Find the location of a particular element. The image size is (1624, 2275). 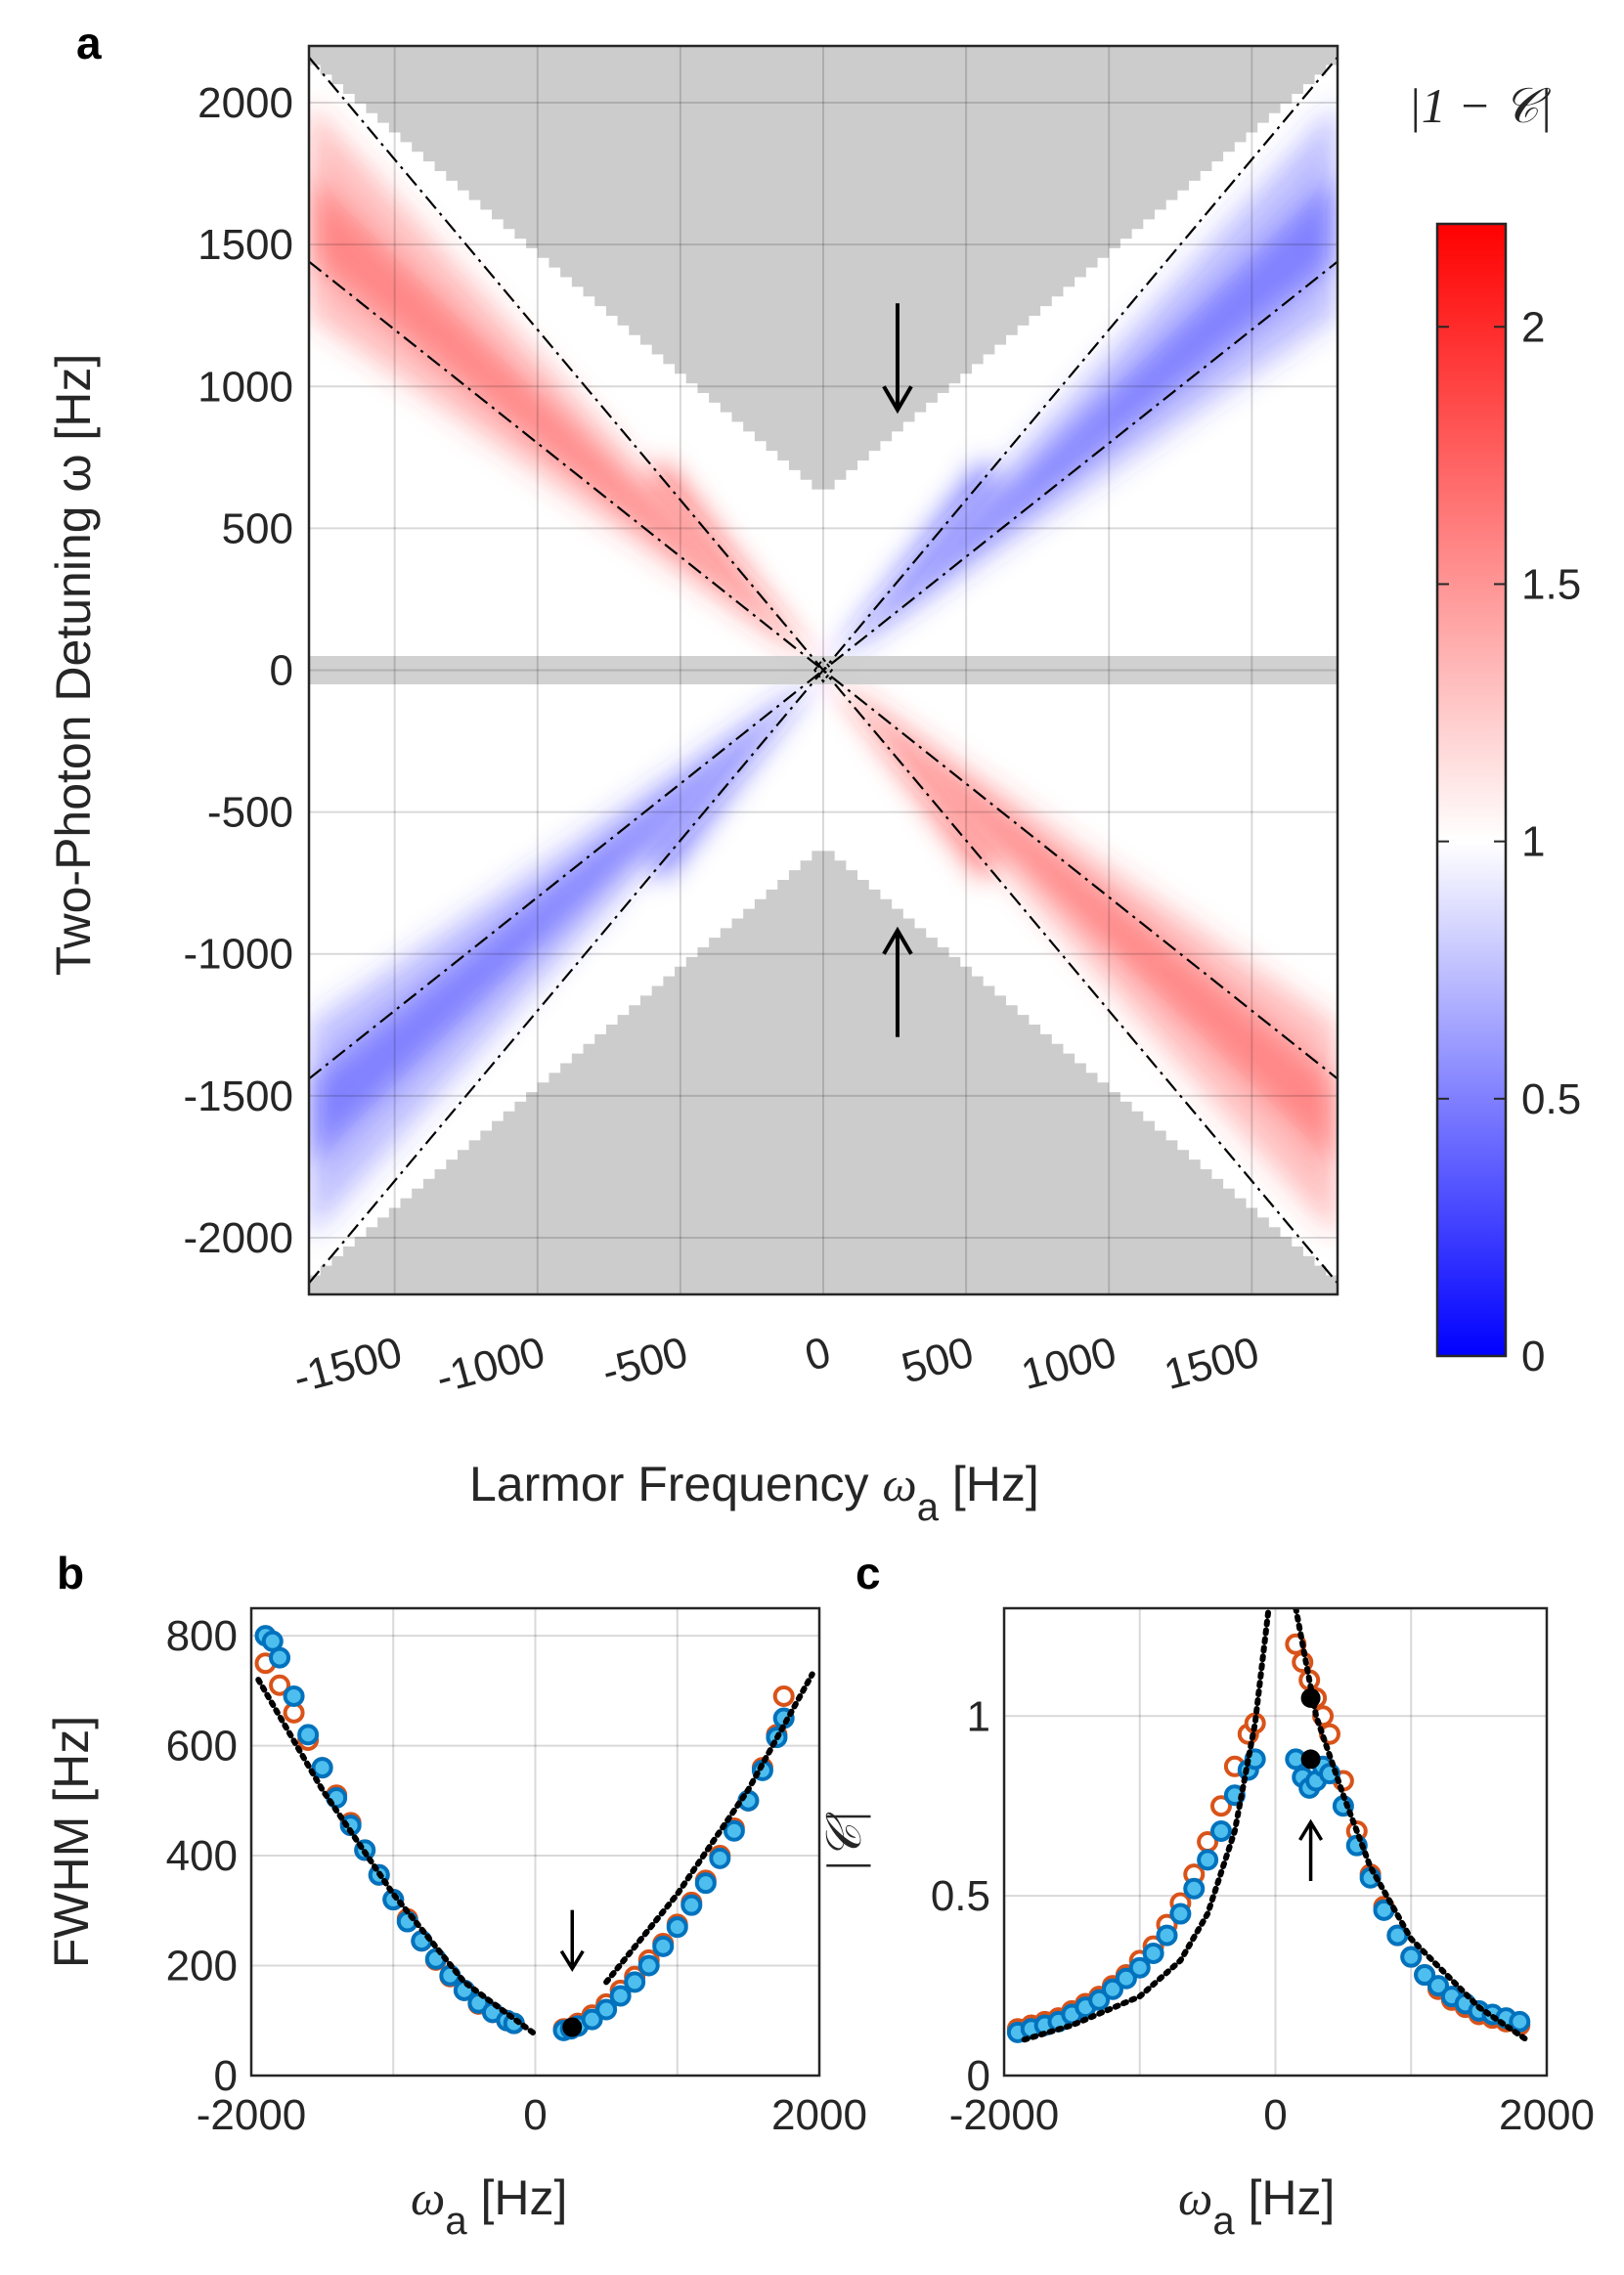

fwhm-ytick-label: 0 is located at coordinates (226, 2076).